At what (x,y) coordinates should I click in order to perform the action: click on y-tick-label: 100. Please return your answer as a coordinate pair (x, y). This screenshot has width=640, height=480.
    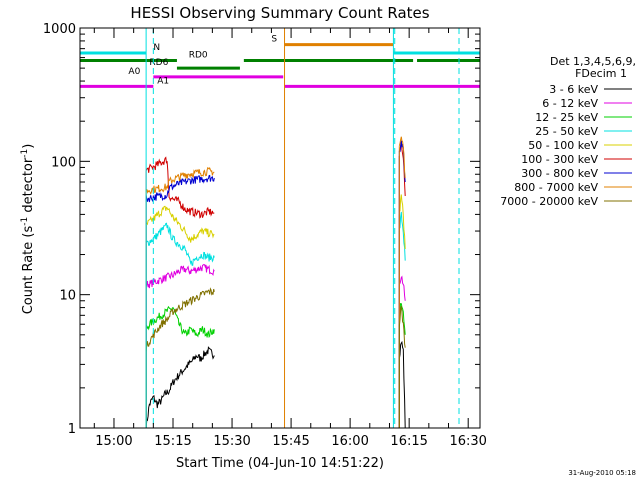
    Looking at the image, I should click on (63, 162).